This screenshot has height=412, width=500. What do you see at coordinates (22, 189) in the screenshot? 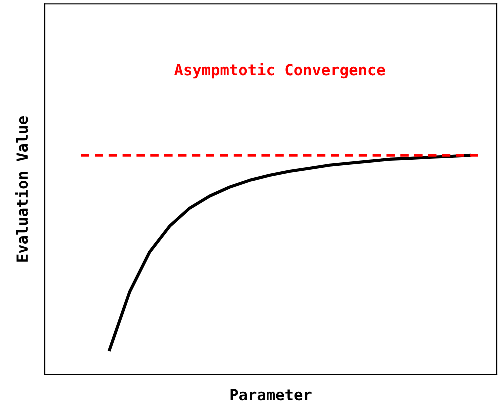
I see `y-axis-title: Evaluation Value` at bounding box center [22, 189].